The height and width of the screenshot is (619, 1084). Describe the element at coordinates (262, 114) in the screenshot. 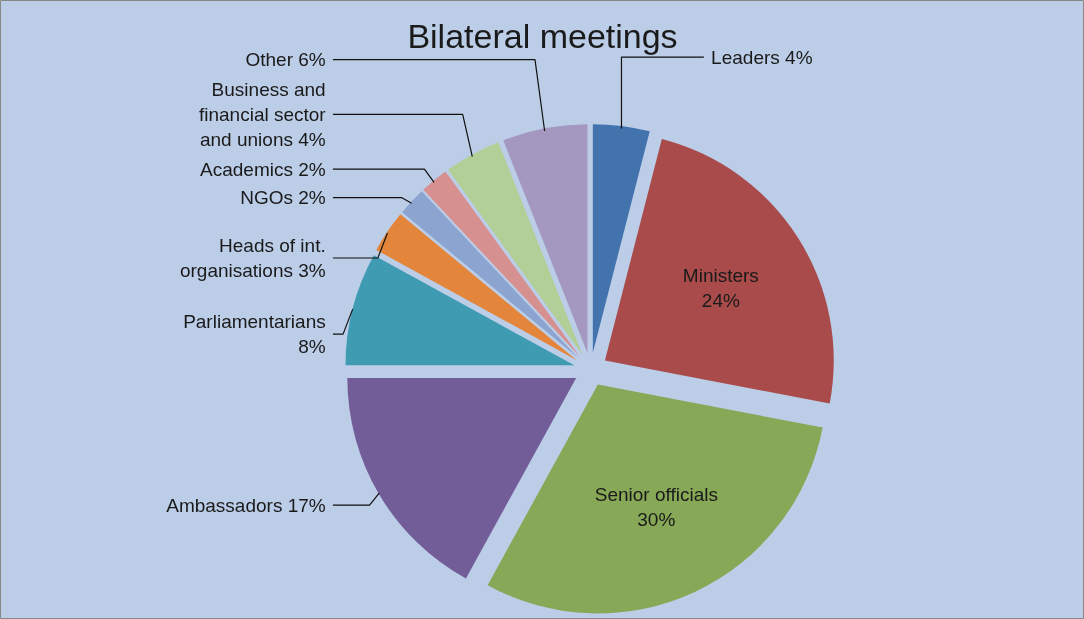

I see `slice-label: Business and financial sector and unions 4%` at that location.